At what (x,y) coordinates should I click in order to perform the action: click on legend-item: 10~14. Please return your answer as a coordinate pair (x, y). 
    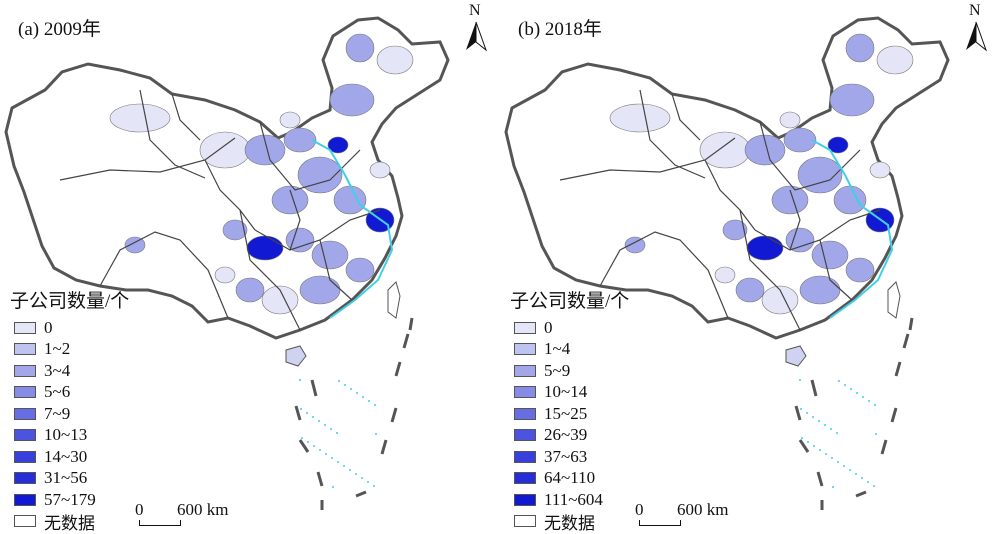
    Looking at the image, I should click on (568, 393).